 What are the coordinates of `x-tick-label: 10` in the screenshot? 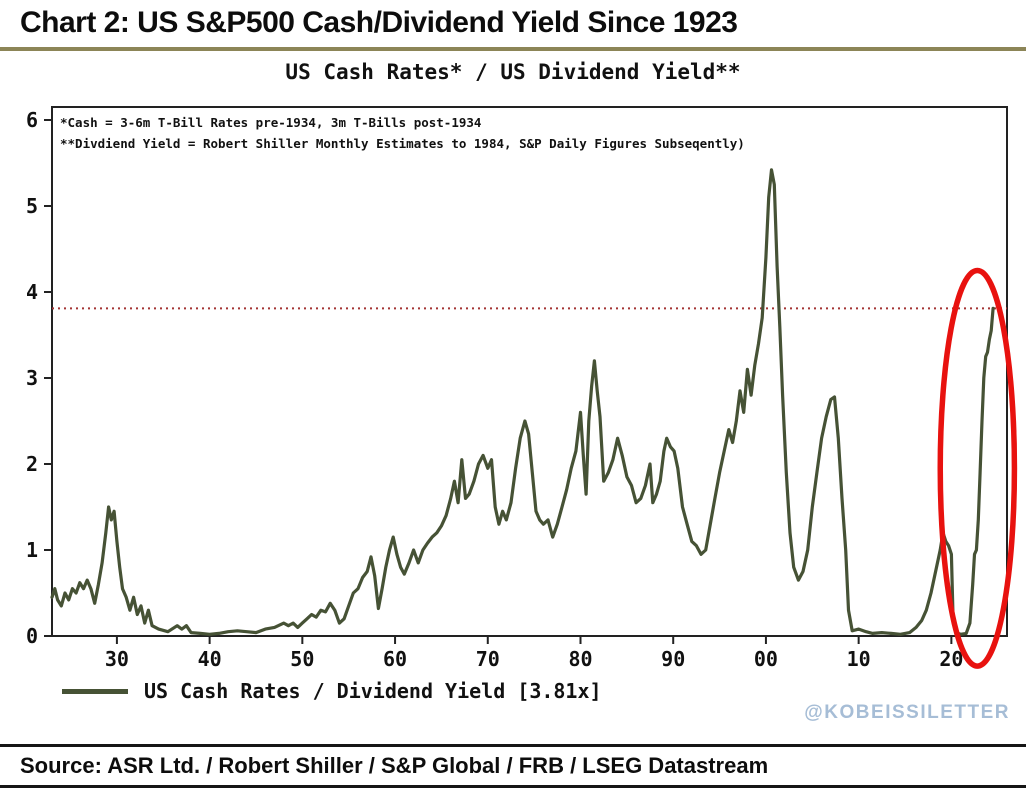 It's located at (859, 659).